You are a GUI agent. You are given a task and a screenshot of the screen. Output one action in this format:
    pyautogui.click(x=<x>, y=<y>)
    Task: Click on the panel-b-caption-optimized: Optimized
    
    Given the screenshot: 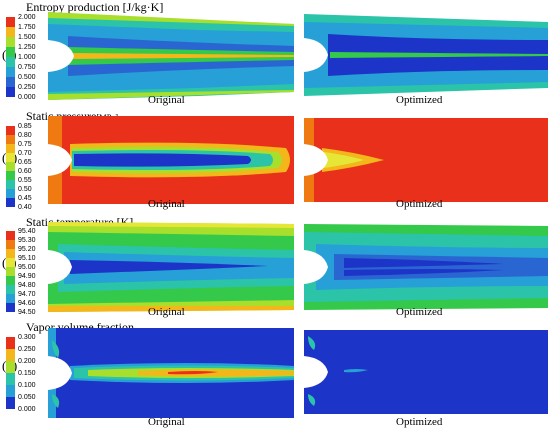 What is the action you would take?
    pyautogui.click(x=419, y=204)
    